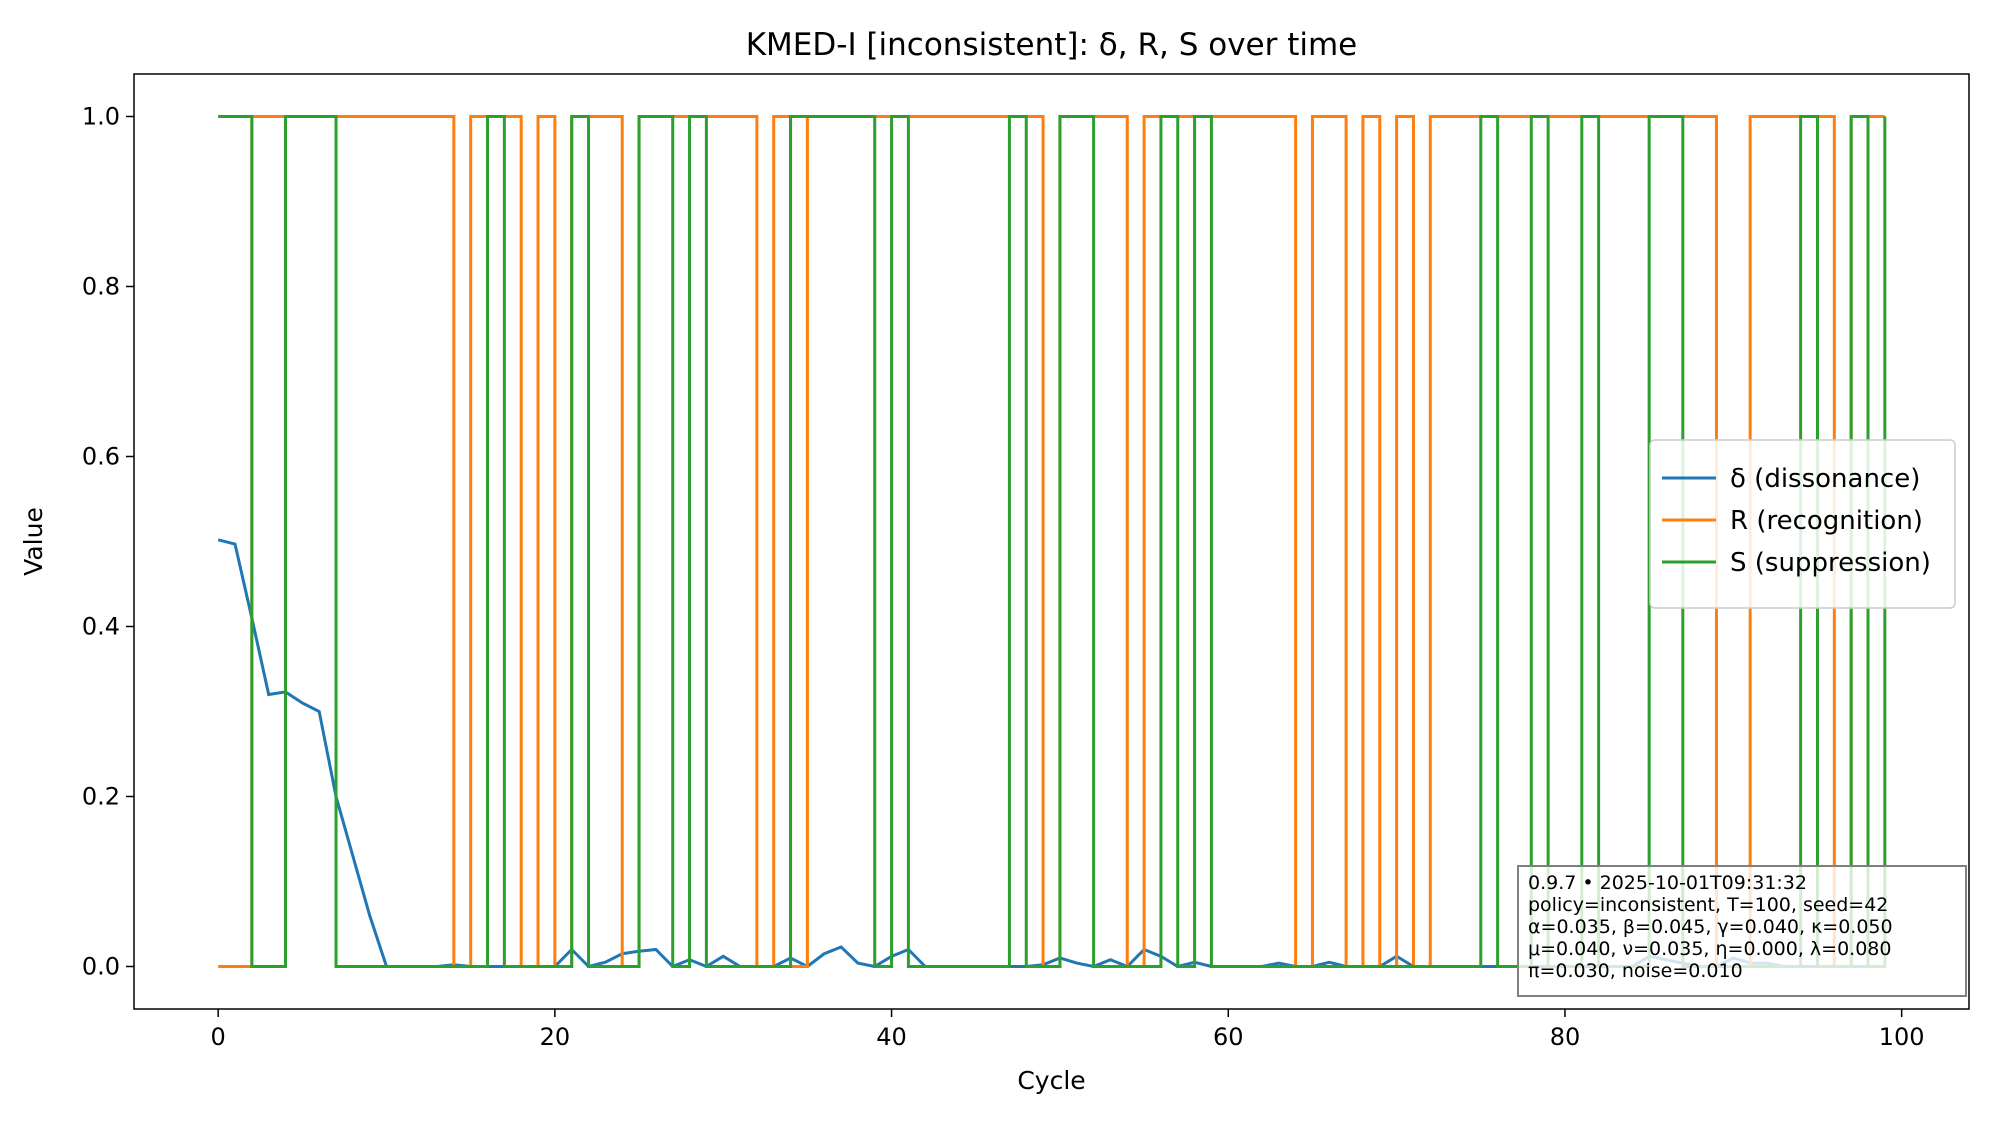 The width and height of the screenshot is (2000, 1124). I want to click on x-tick-label: 100, so click(1902, 1037).